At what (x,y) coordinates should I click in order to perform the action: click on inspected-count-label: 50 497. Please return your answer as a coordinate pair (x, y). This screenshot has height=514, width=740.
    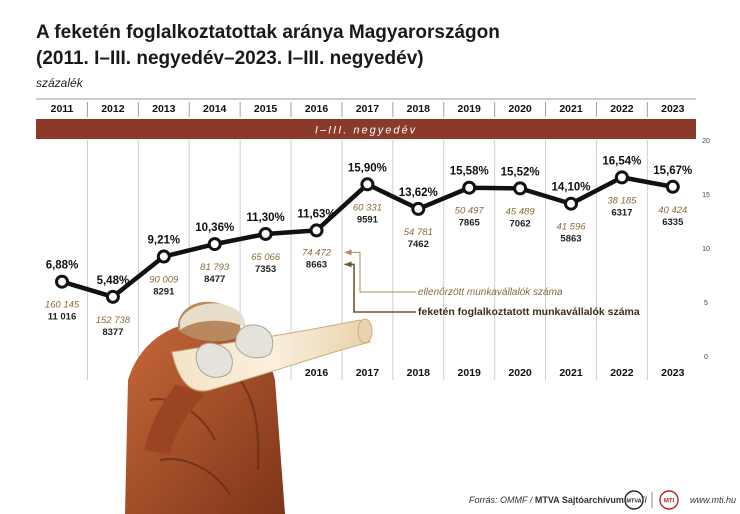
    Looking at the image, I should click on (470, 211).